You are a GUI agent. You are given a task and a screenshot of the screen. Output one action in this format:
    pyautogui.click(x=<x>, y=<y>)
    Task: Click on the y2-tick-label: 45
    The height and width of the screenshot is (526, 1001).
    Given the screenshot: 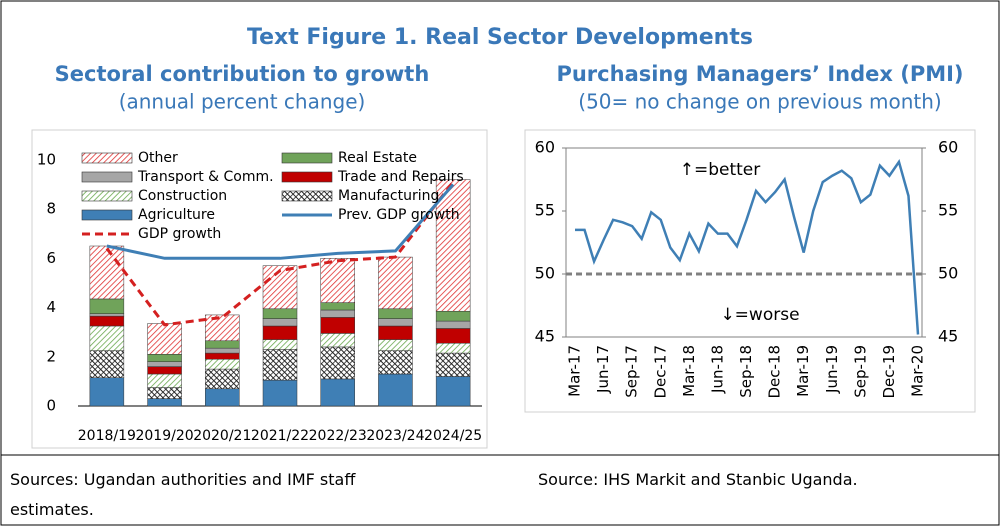 What is the action you would take?
    pyautogui.click(x=948, y=336)
    